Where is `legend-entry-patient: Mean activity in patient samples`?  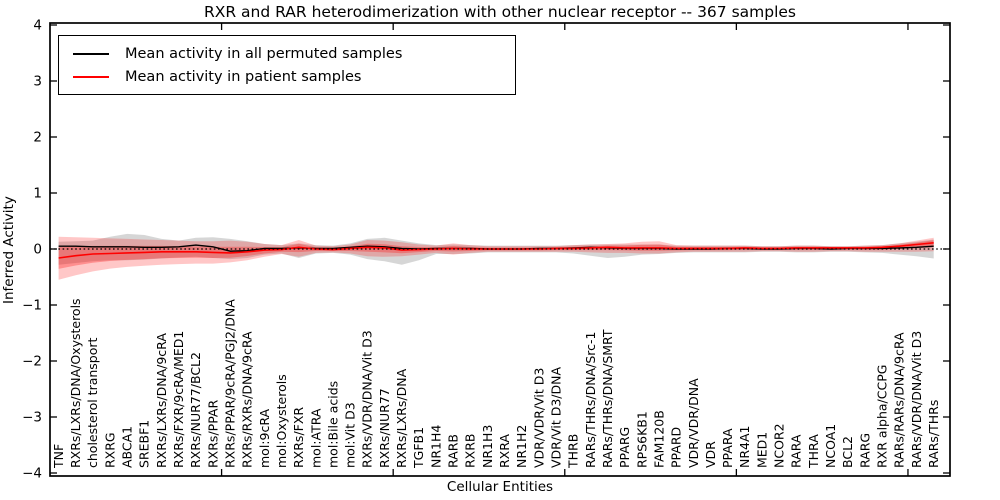 legend-entry-patient: Mean activity in patient samples is located at coordinates (287, 77).